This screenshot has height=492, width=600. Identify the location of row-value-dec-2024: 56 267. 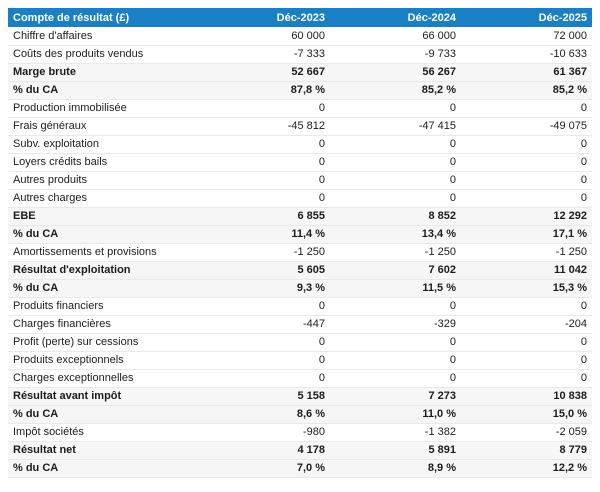
(395, 72).